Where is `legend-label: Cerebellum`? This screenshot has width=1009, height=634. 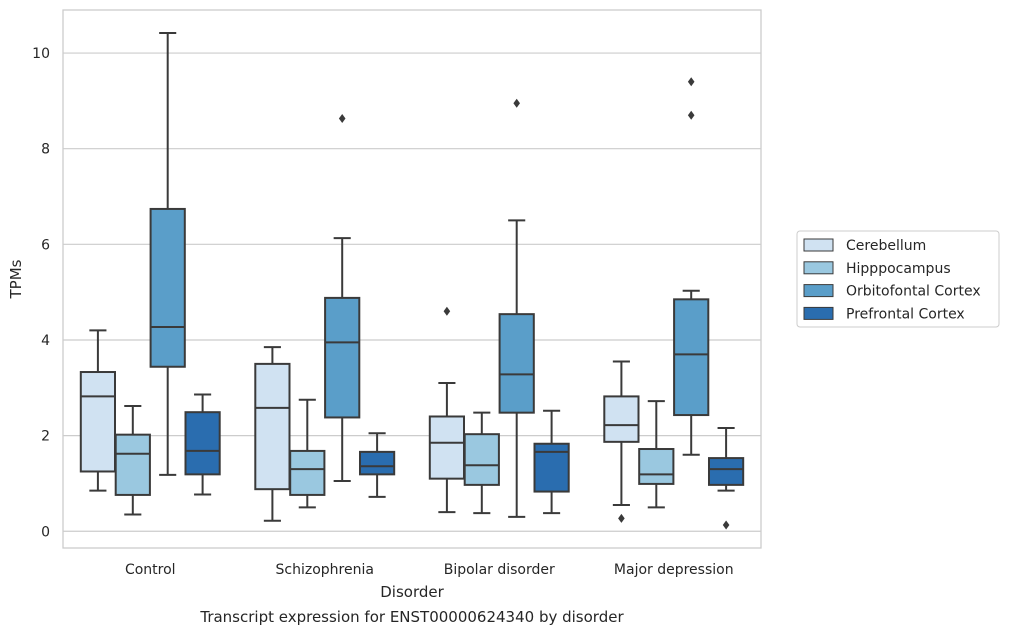 legend-label: Cerebellum is located at coordinates (886, 246).